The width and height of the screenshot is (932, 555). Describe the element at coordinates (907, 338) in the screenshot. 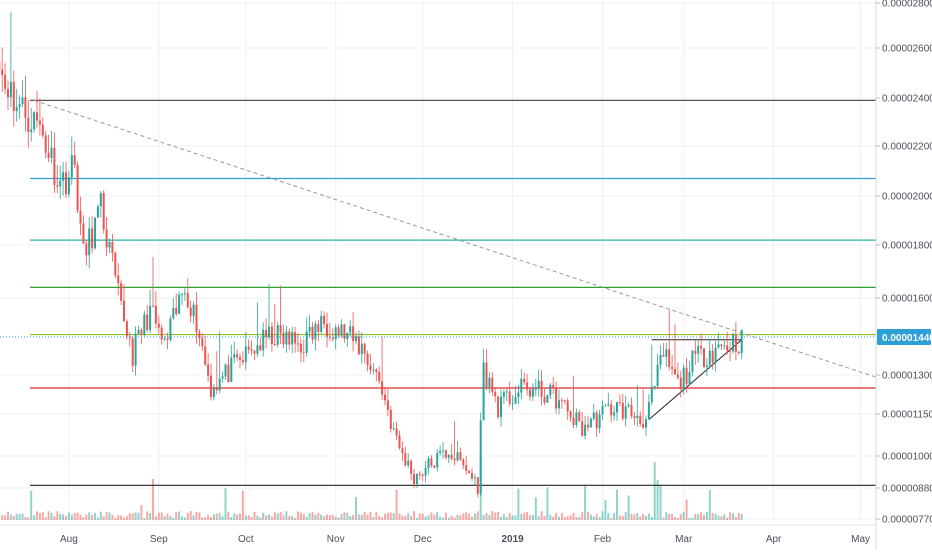

I see `current-price-text: 0.00001440` at that location.